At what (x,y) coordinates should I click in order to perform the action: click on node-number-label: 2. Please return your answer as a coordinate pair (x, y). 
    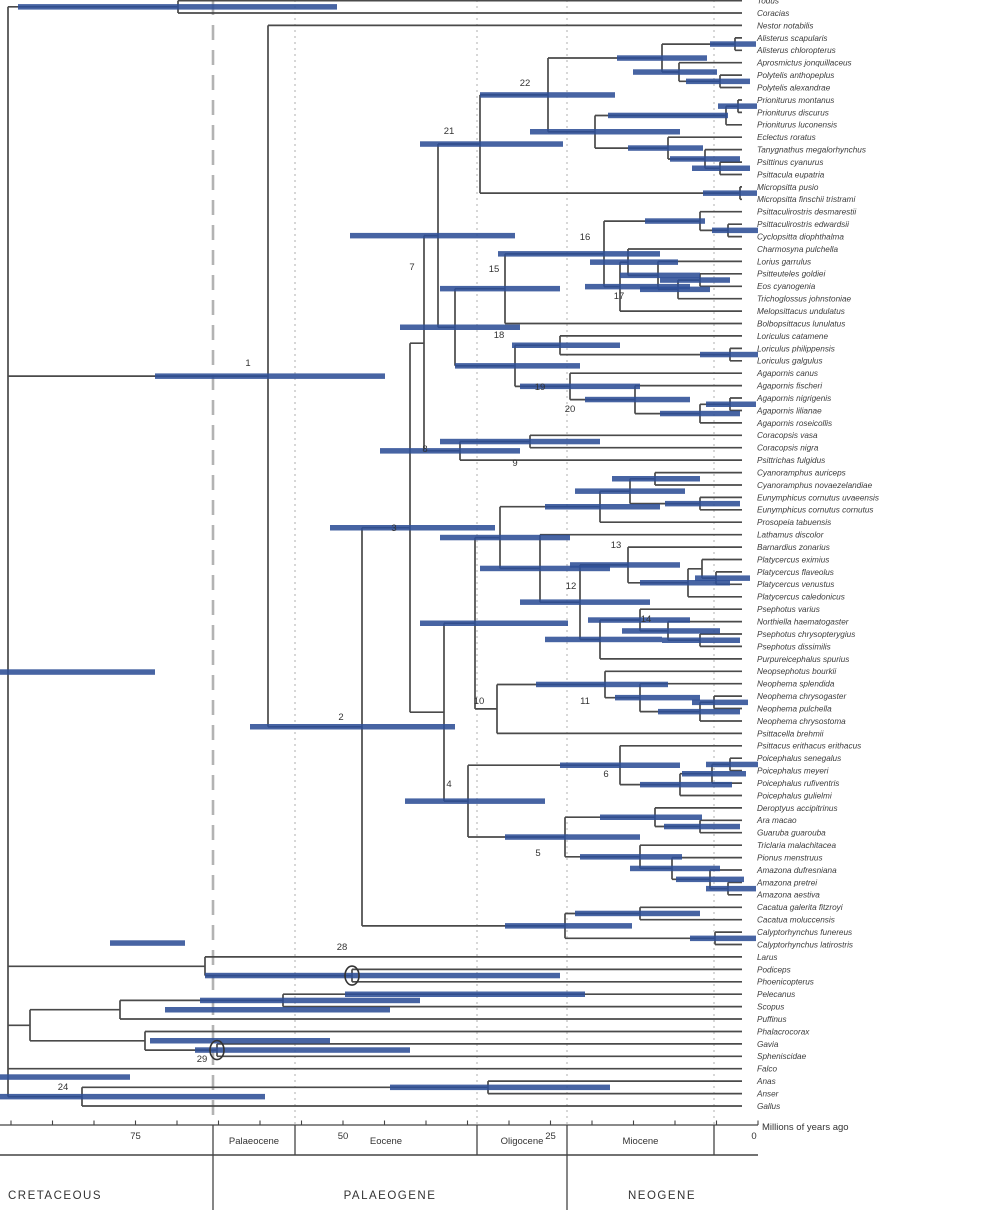
    Looking at the image, I should click on (340, 717).